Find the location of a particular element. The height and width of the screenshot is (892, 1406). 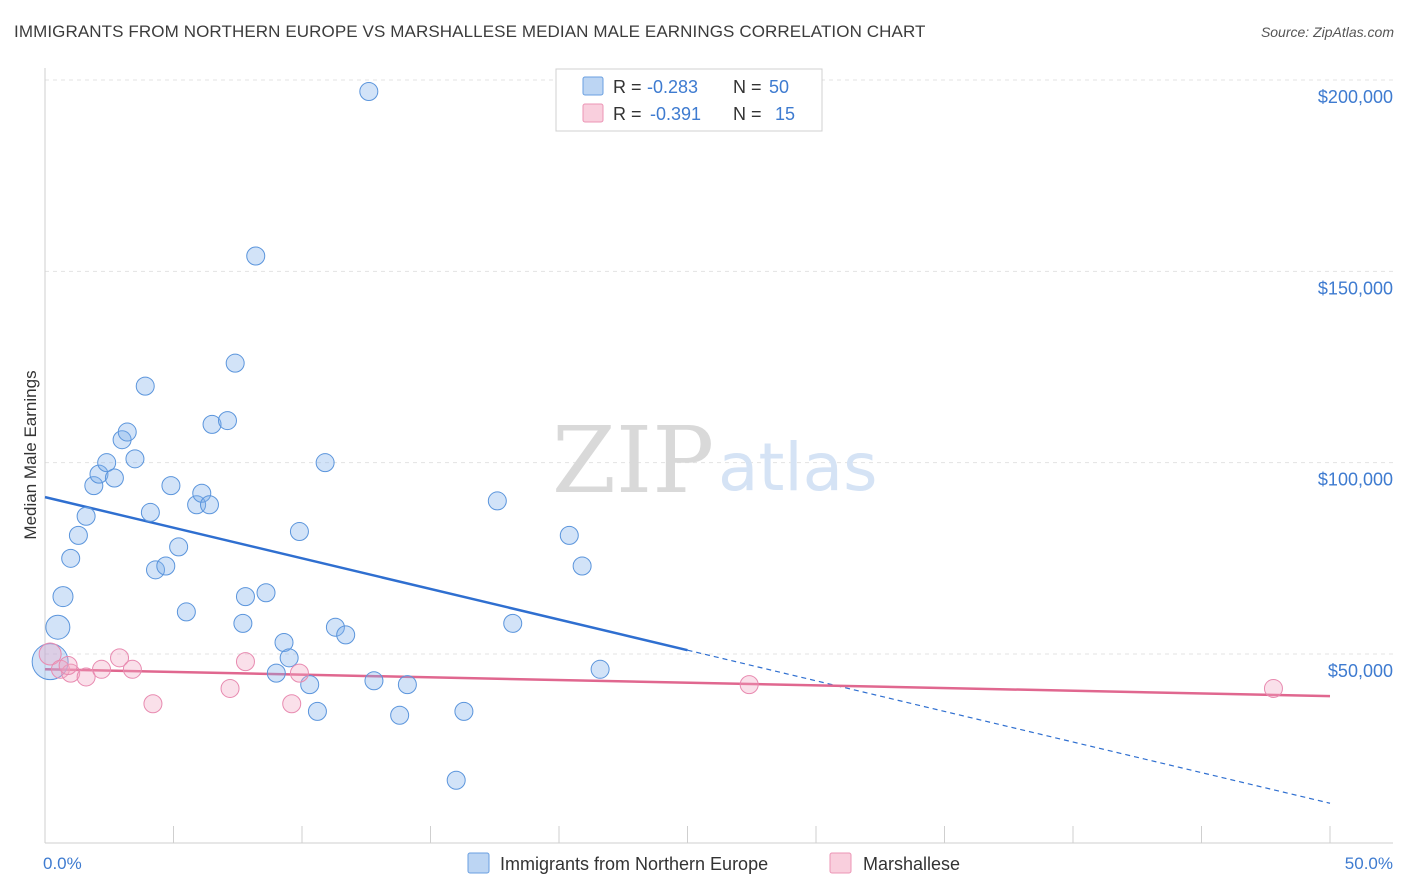

watermark-atlas: atlas is located at coordinates (798, 467).